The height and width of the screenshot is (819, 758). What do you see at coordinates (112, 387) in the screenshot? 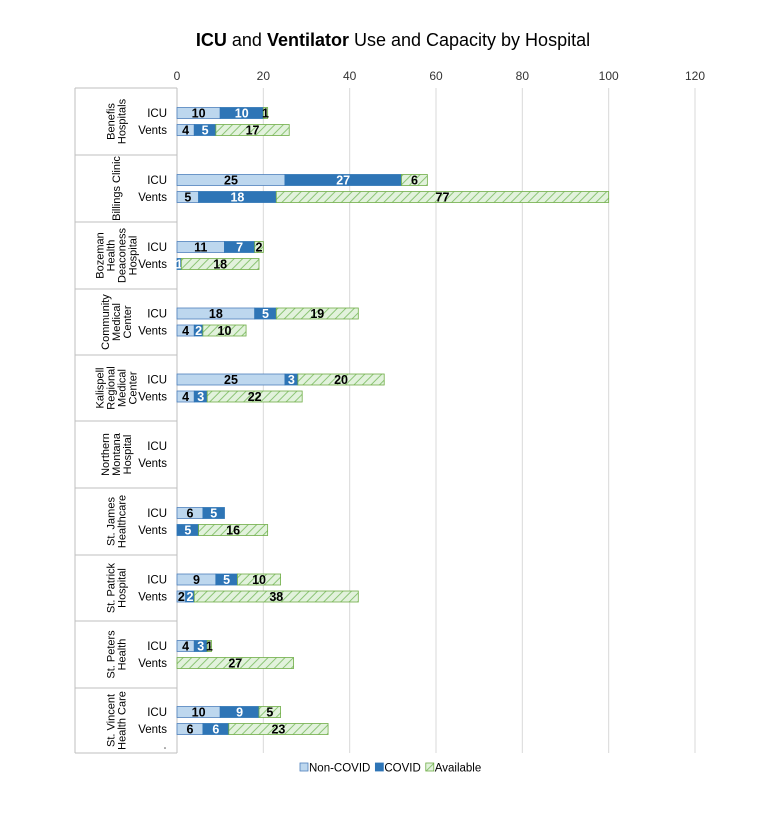
I see `hospital-label-line: Regional` at bounding box center [112, 387].